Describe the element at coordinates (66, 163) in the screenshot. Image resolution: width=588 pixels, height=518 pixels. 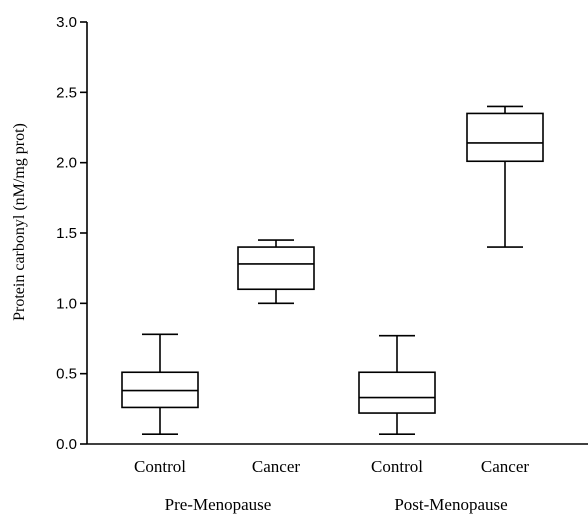
I see `y-tick-label: 2.0` at that location.